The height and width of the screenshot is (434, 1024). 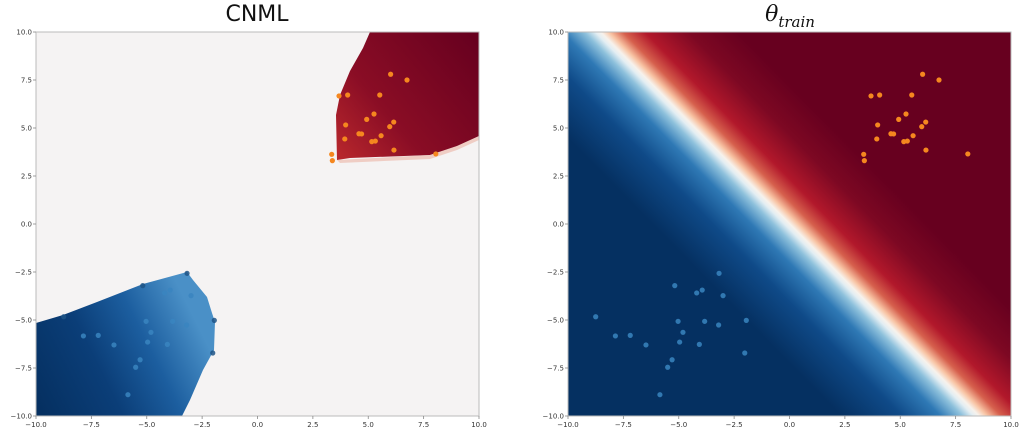 What do you see at coordinates (407, 96) in the screenshot?
I see `red-confident-region` at bounding box center [407, 96].